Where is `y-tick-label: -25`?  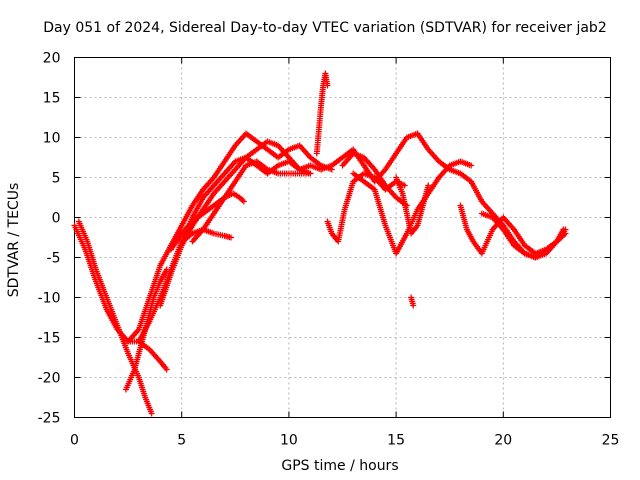
y-tick-label: -25 is located at coordinates (49, 419).